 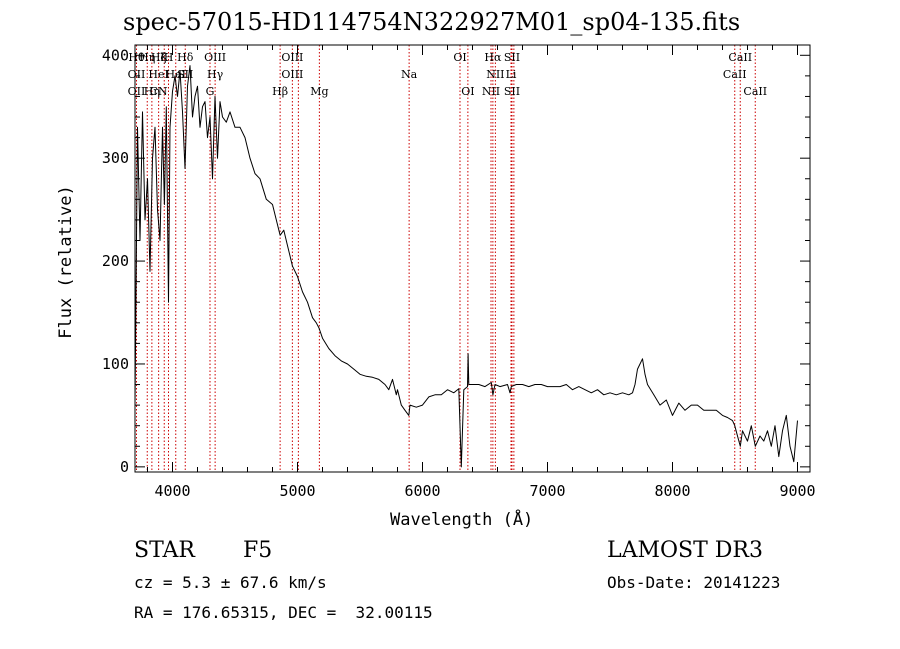 What do you see at coordinates (292, 74) in the screenshot?
I see `line-label-11-1: OIII` at bounding box center [292, 74].